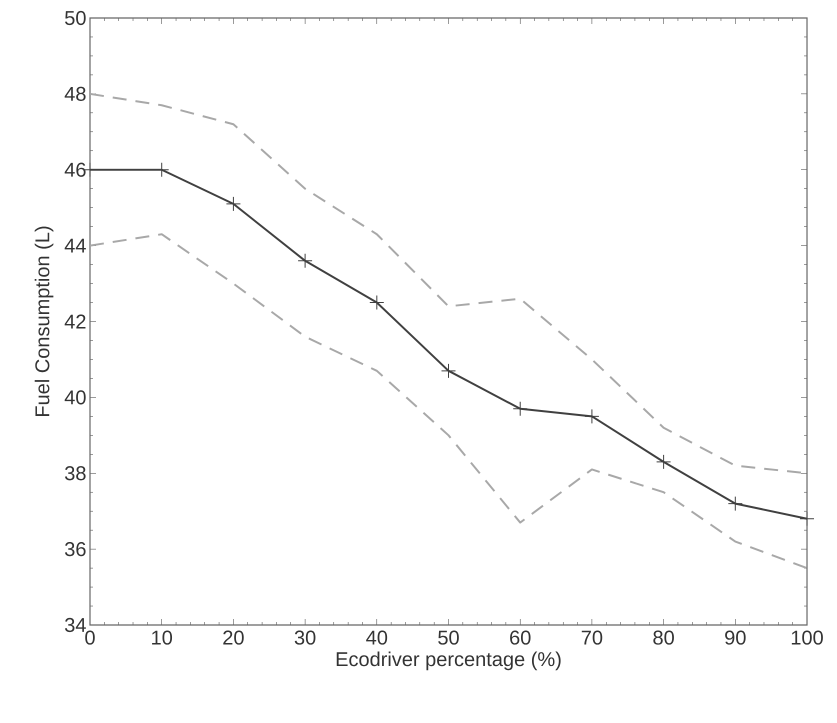 The image size is (837, 723). I want to click on y-tick-label: 40, so click(75, 397).